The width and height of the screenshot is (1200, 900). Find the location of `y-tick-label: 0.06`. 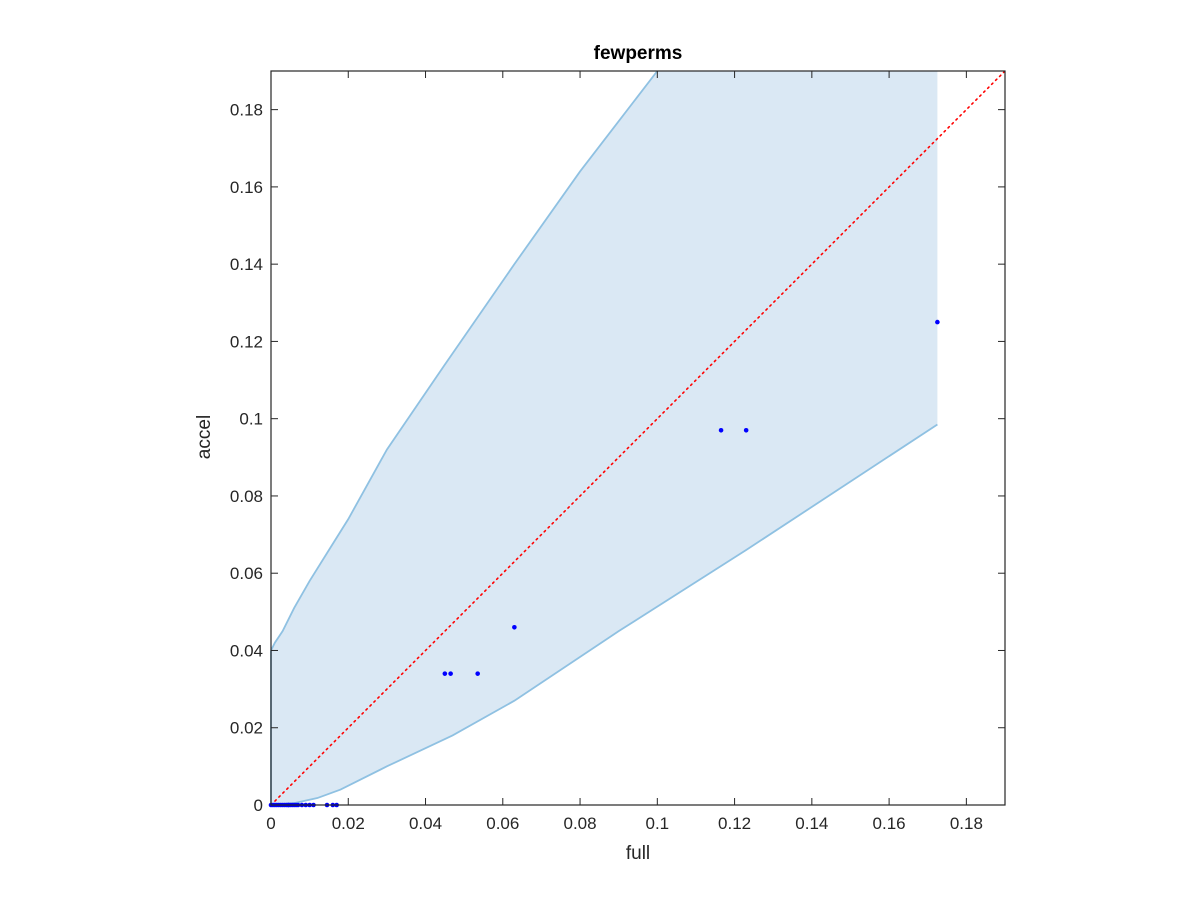

y-tick-label: 0.06 is located at coordinates (246, 573).